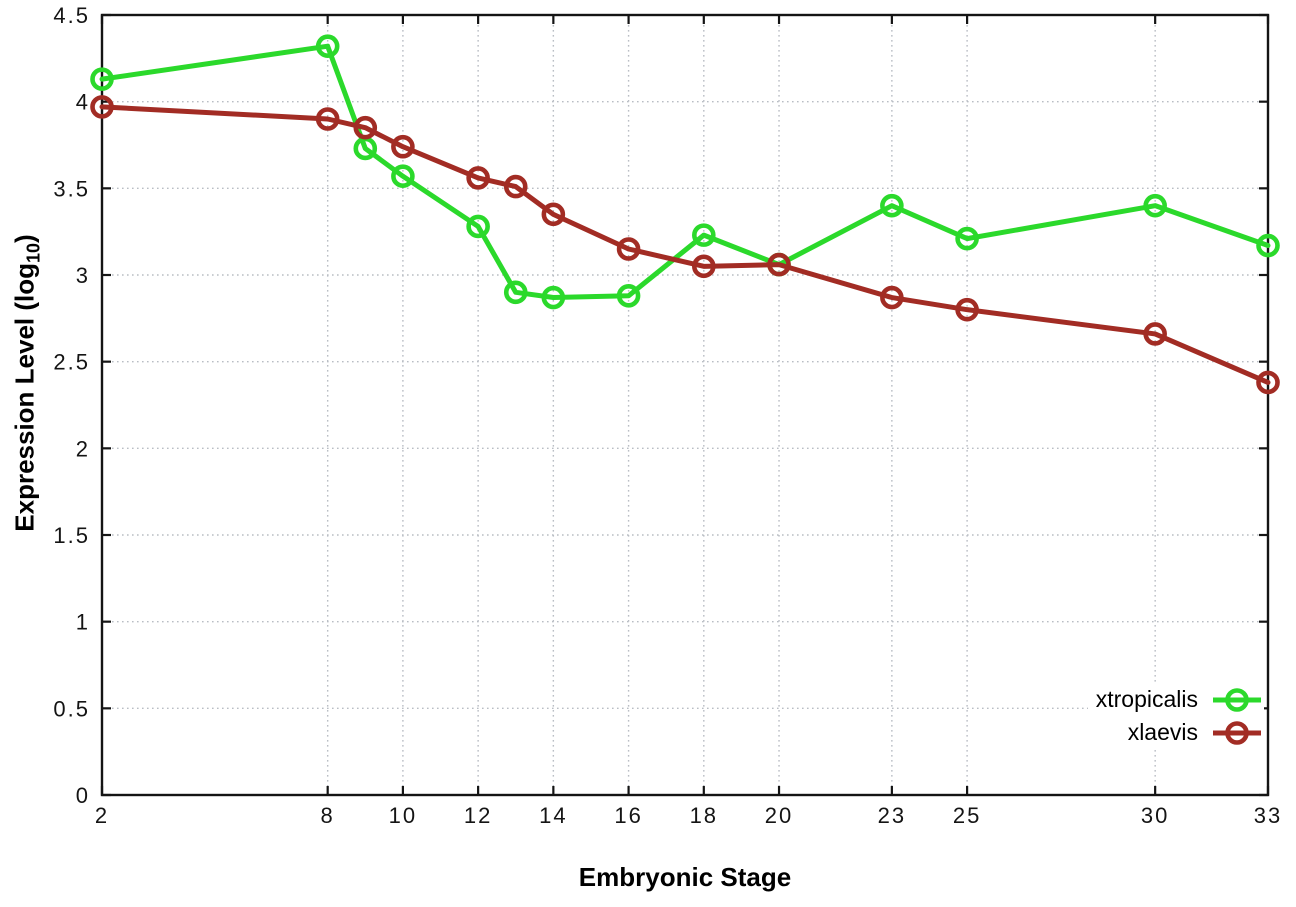 The height and width of the screenshot is (907, 1296). What do you see at coordinates (478, 815) in the screenshot?
I see `x-tick-label-12: 12` at bounding box center [478, 815].